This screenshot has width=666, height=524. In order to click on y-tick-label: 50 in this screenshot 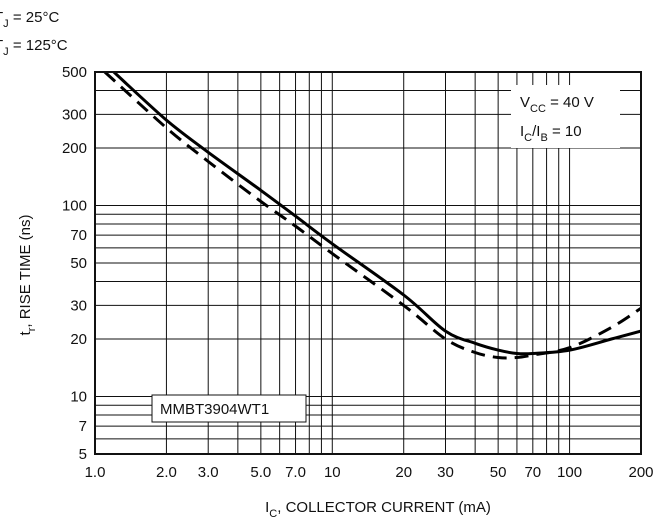, I will do `click(78, 263)`.